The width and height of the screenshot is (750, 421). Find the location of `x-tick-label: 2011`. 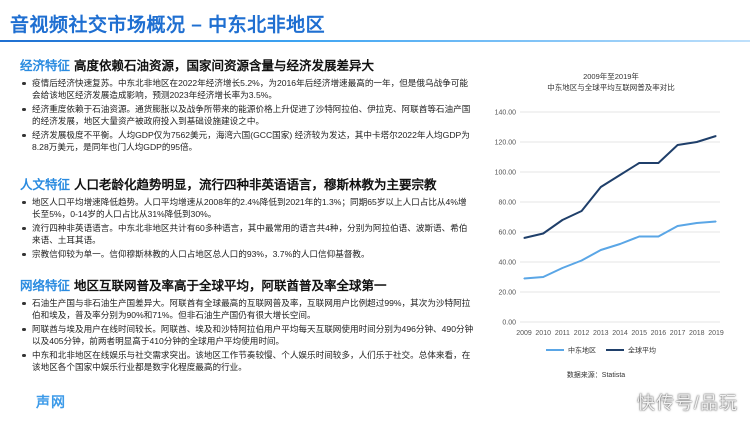

x-tick-label: 2011 is located at coordinates (562, 333).